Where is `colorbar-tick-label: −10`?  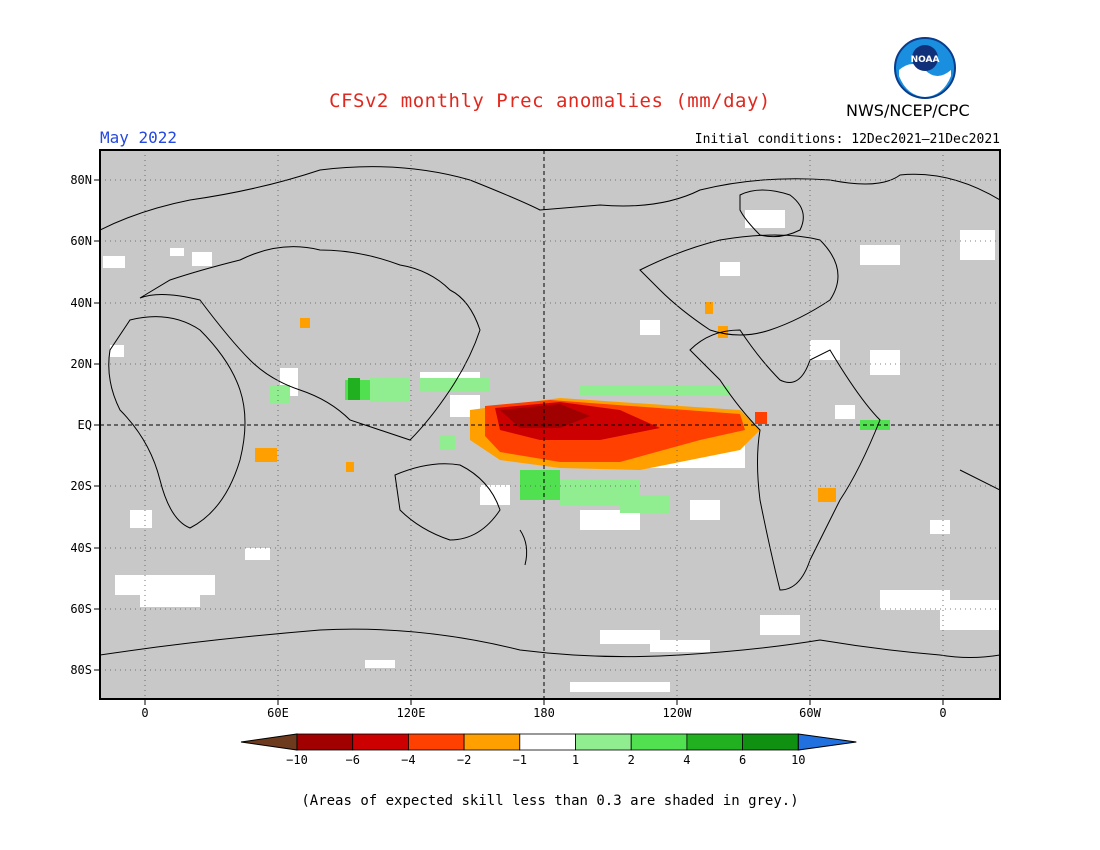 colorbar-tick-label: −10 is located at coordinates (297, 760).